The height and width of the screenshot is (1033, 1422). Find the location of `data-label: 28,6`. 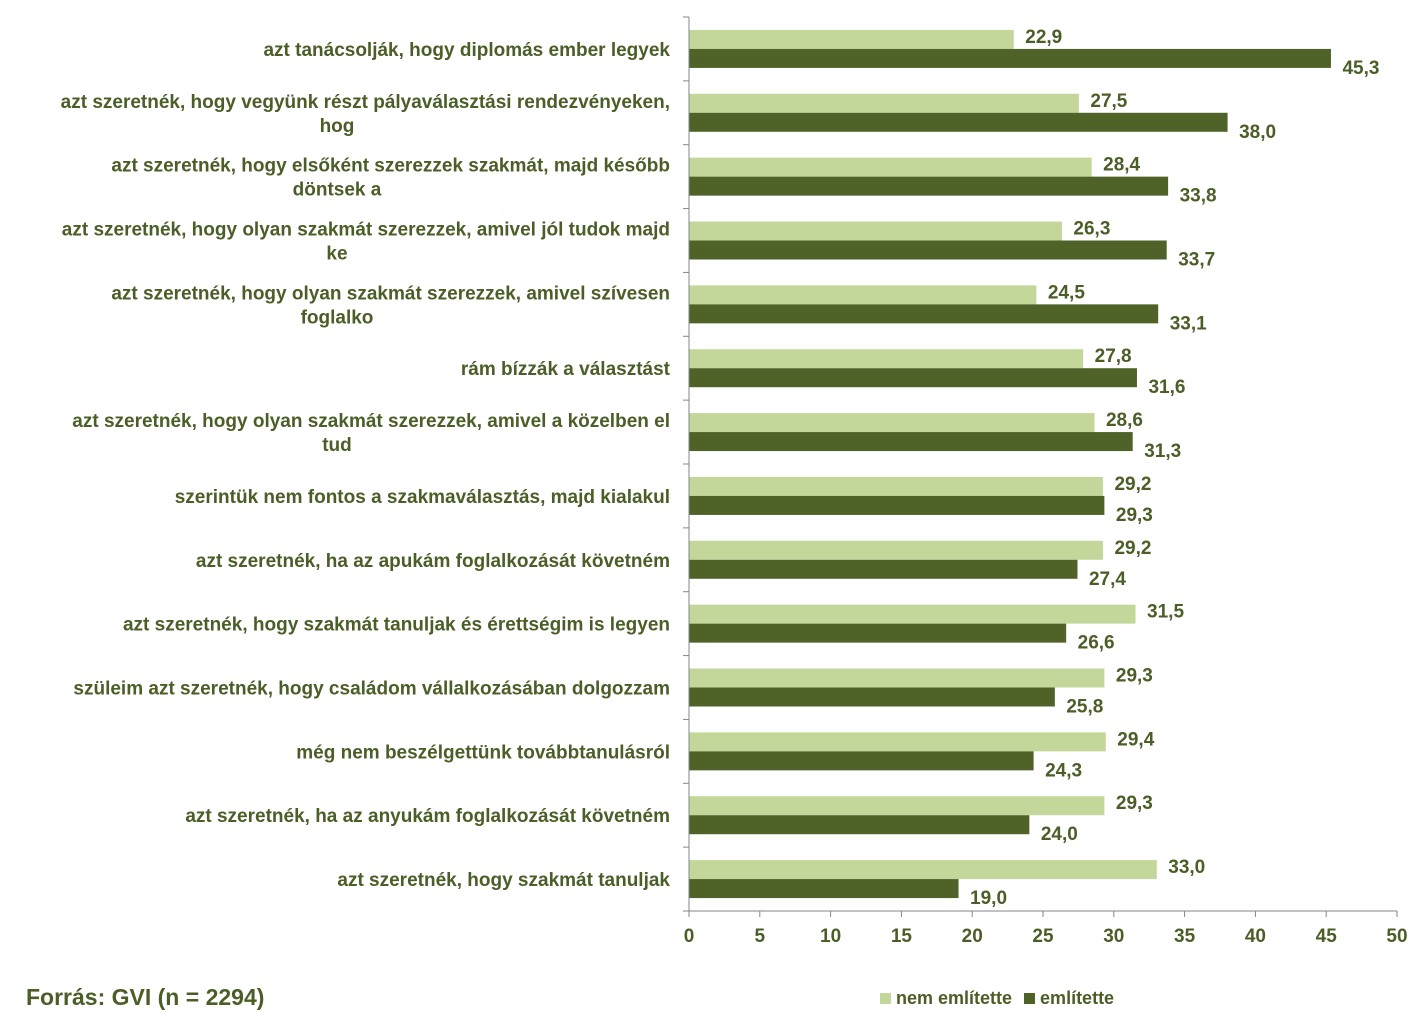

data-label: 28,6 is located at coordinates (1124, 420).